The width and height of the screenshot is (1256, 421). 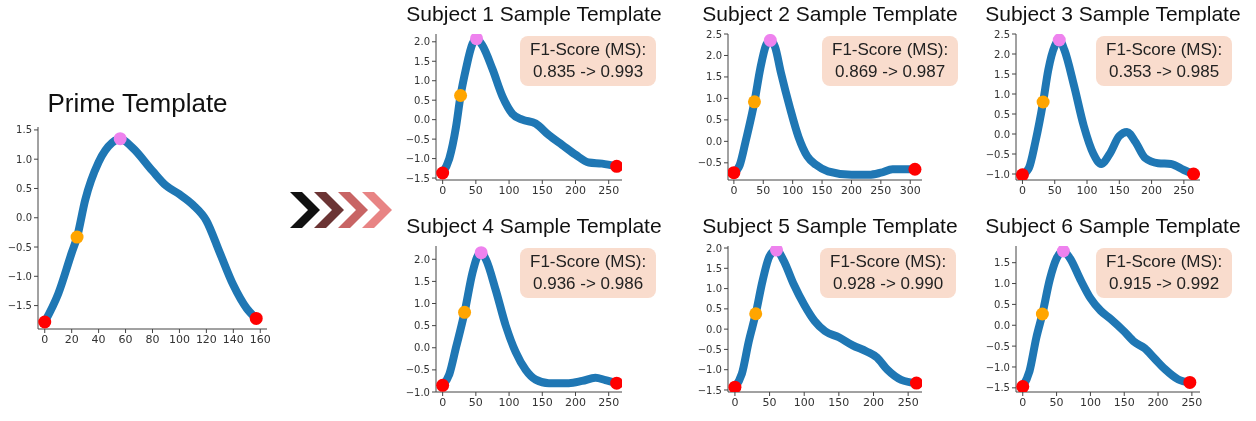 I want to click on annotation: 0.936 -> 0.986, so click(x=588, y=284).